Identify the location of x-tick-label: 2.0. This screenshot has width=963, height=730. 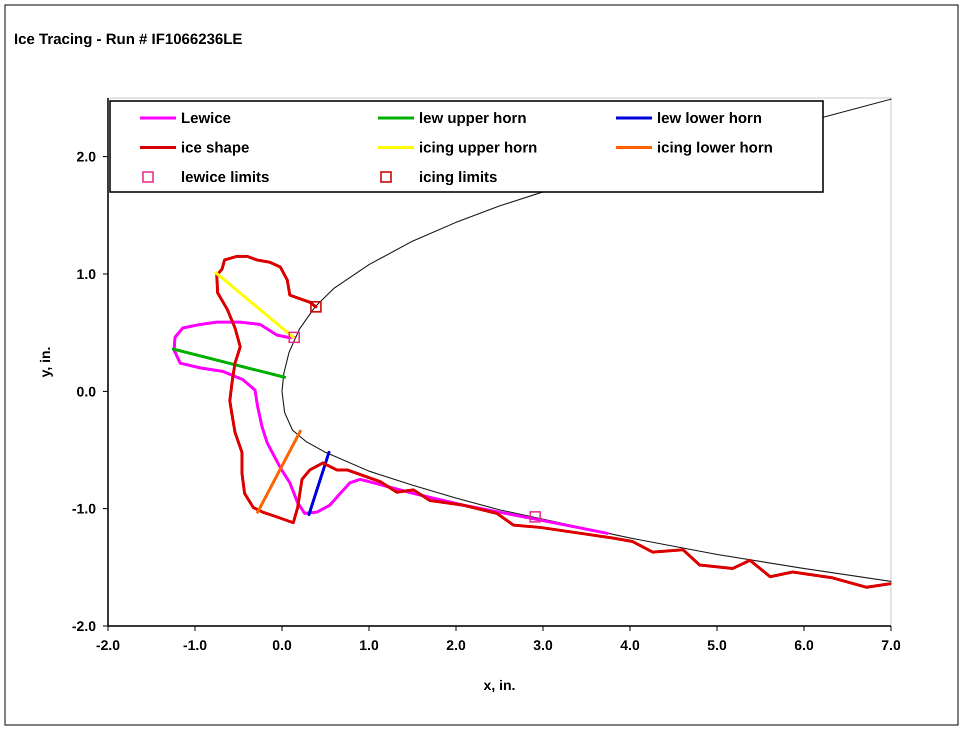
(456, 645).